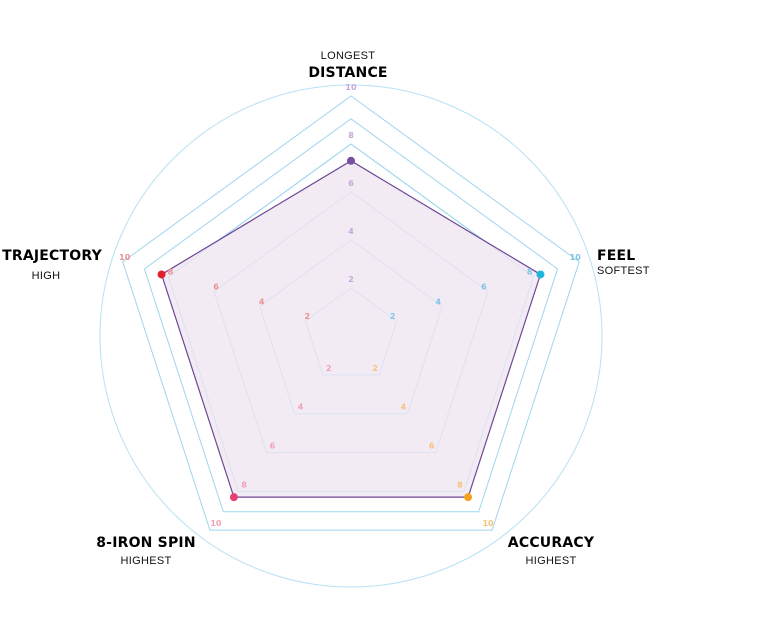 Image resolution: width=780 pixels, height=633 pixels. Describe the element at coordinates (146, 543) in the screenshot. I see `axis-title-8-iron-spin: 8-IRON SPIN` at that location.